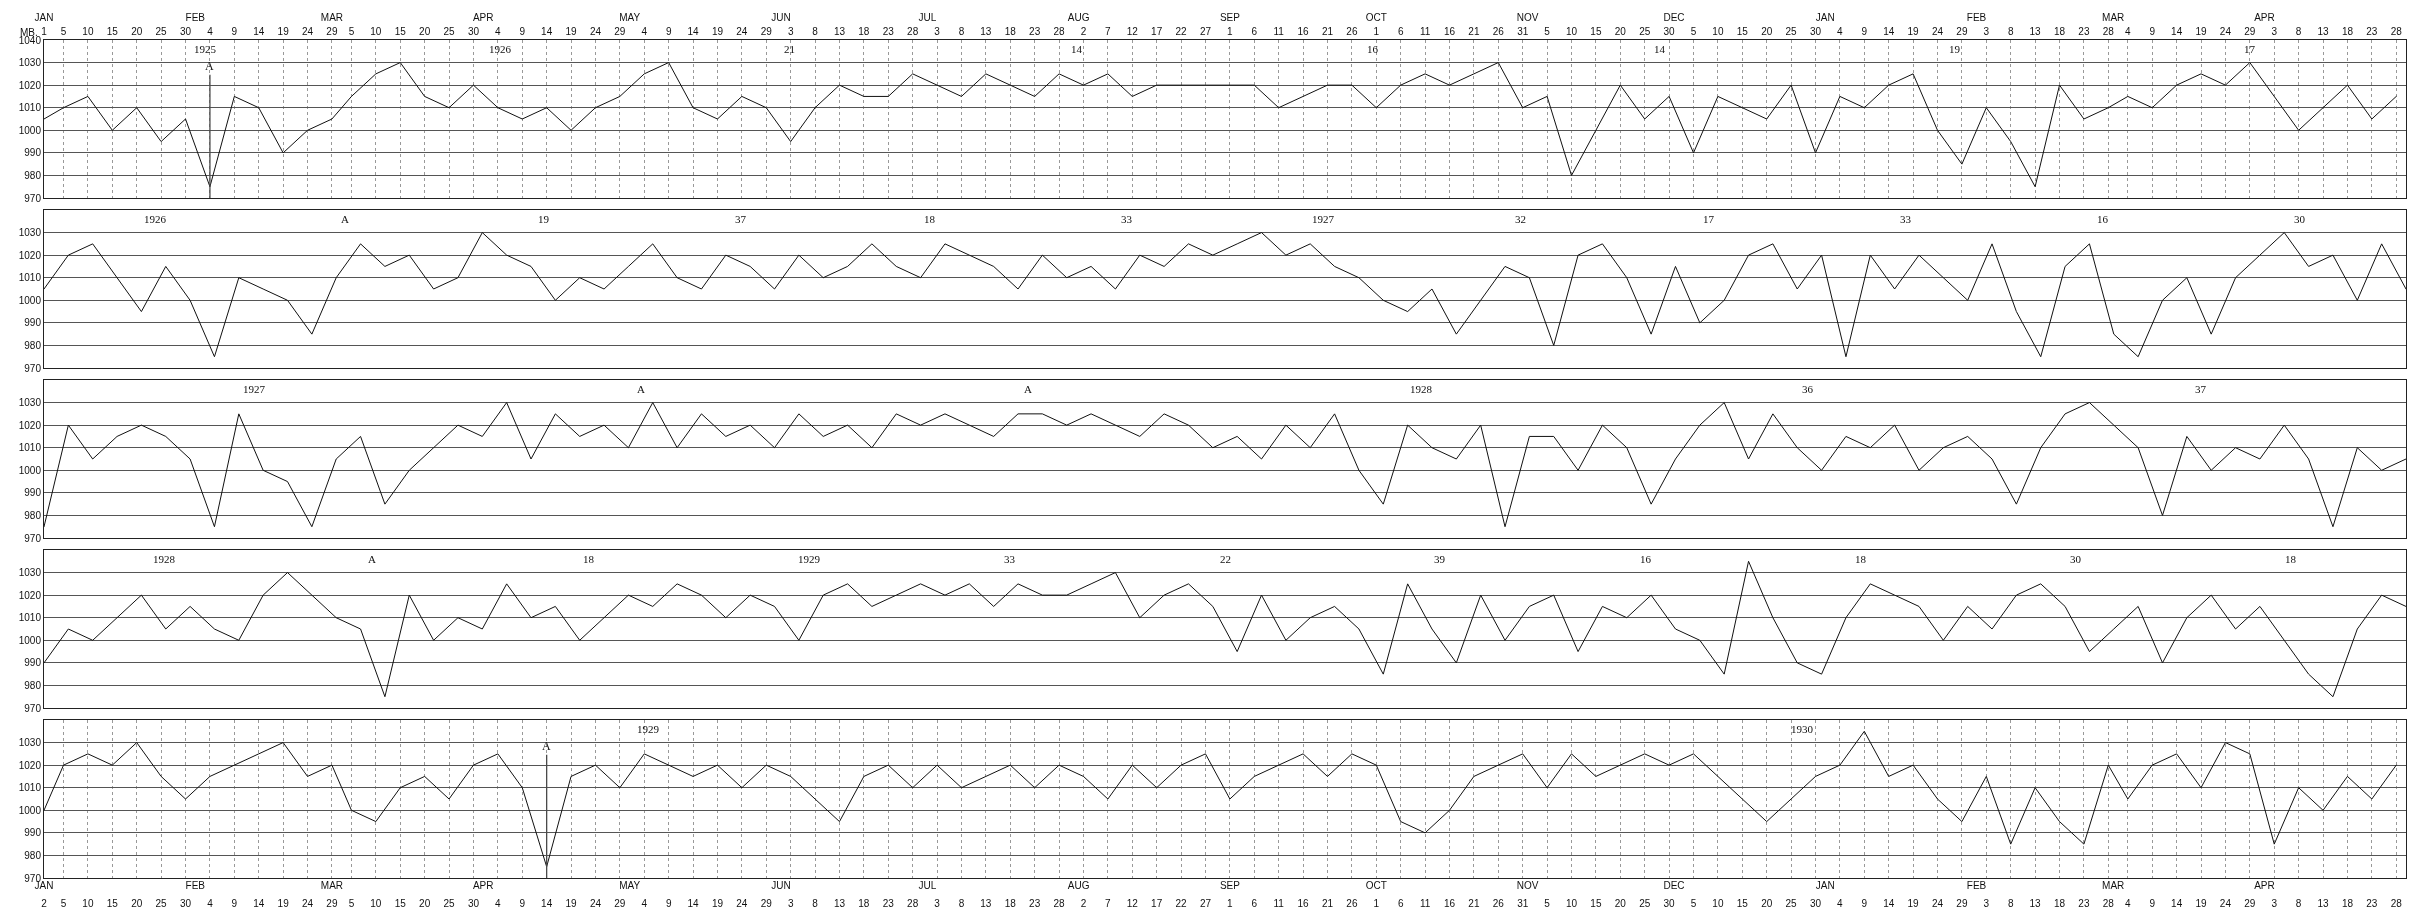 This screenshot has height=922, width=2410. Describe the element at coordinates (1674, 17) in the screenshot. I see `x2-tick-label: DEC` at that location.